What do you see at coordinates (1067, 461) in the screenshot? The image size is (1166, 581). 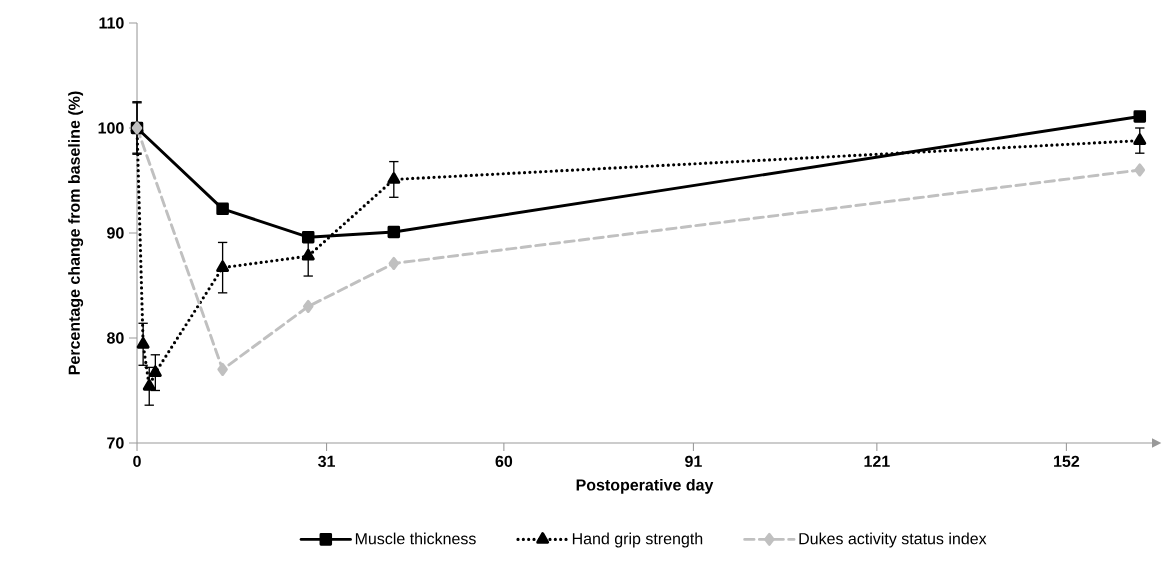 I see `x-tick-label: 152` at bounding box center [1067, 461].